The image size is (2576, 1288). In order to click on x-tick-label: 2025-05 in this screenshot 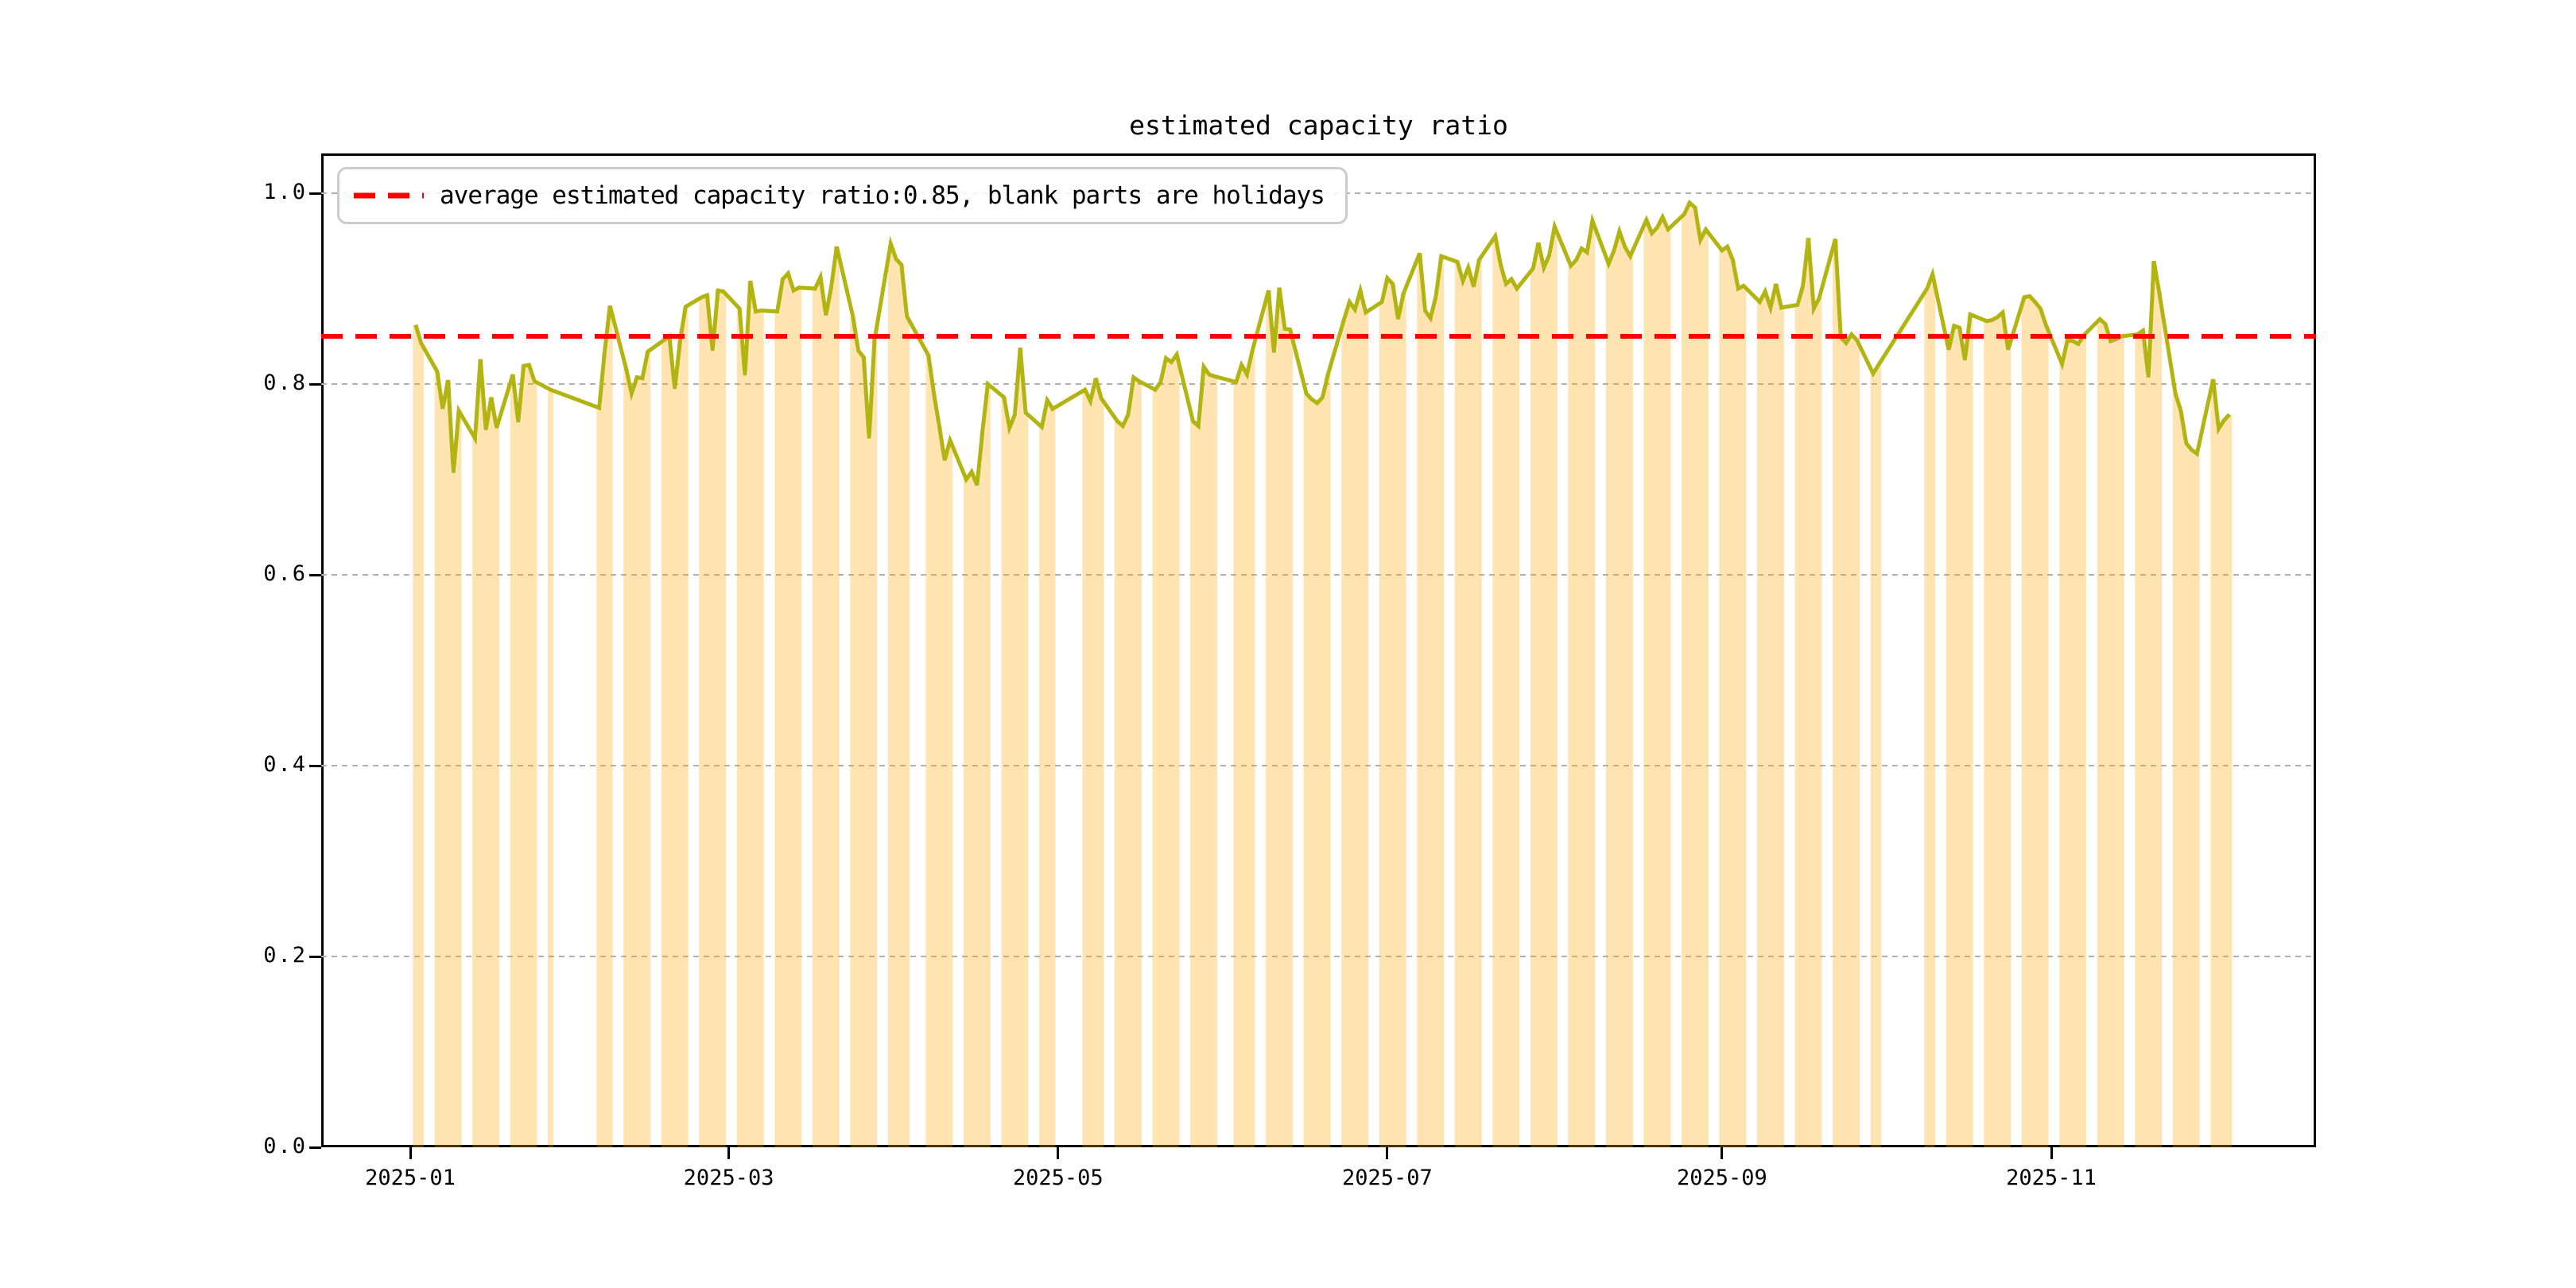, I will do `click(1058, 1178)`.